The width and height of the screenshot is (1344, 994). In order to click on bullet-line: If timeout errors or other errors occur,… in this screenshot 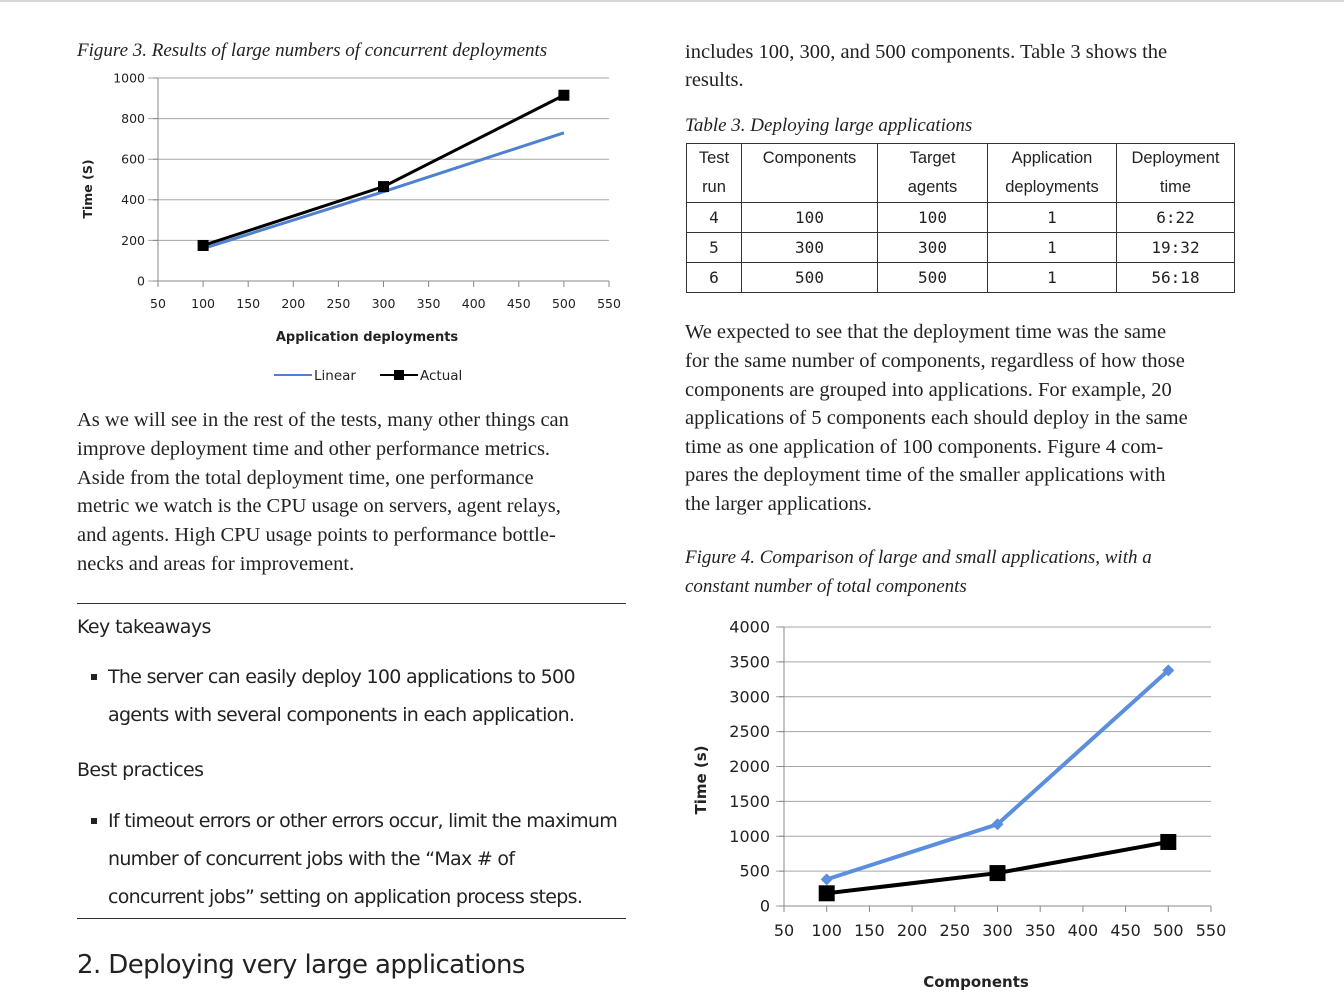, I will do `click(363, 821)`.